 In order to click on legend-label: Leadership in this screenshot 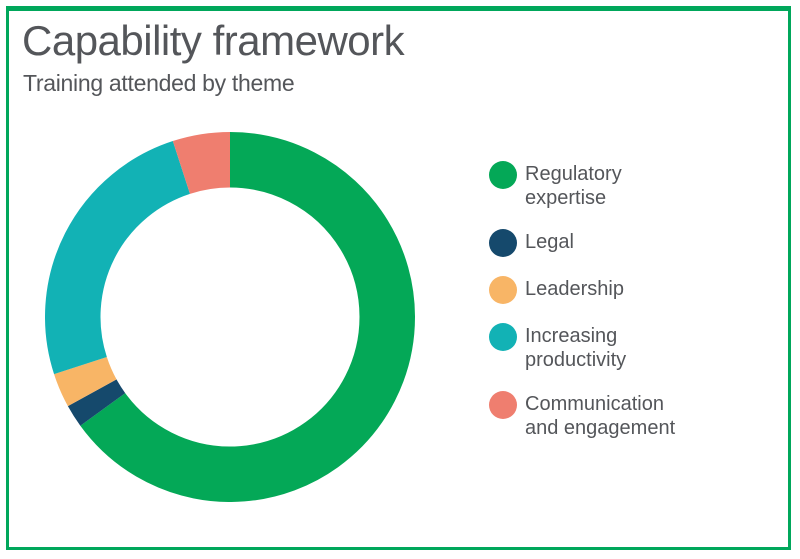, I will do `click(574, 289)`.